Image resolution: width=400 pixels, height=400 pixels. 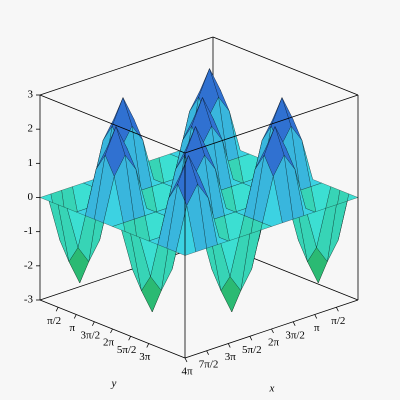 I want to click on z-tick-label: -1, so click(x=28, y=231).